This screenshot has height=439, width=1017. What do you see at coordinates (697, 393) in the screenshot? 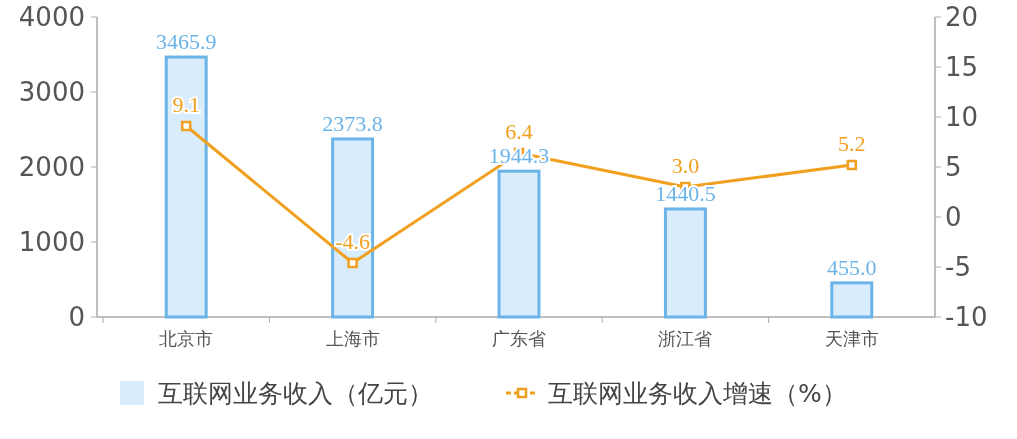
I see `legend-label: 互联网业务收入增速（%）` at bounding box center [697, 393].